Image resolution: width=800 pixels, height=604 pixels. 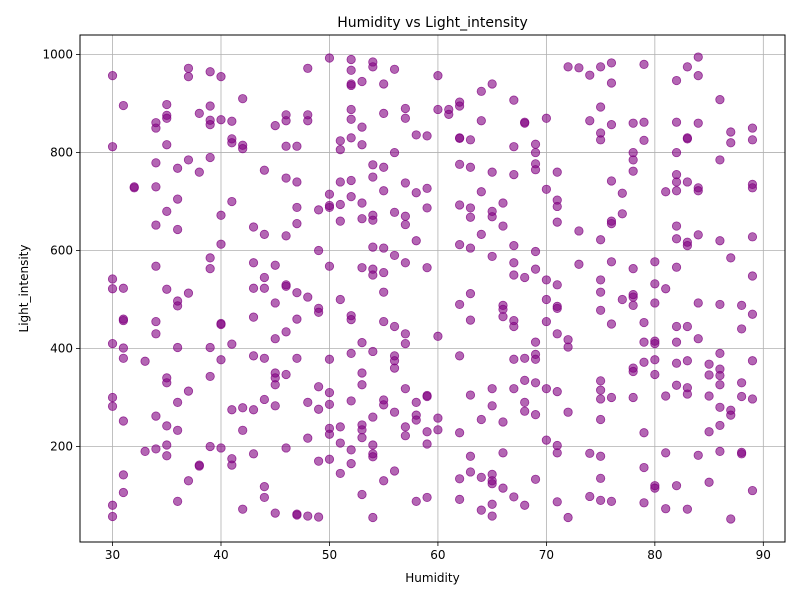 What do you see at coordinates (654, 555) in the screenshot?
I see `x-tick-label: 80` at bounding box center [654, 555].